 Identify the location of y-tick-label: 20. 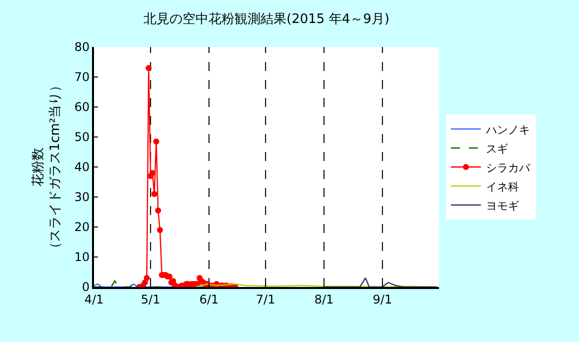
(82, 227).